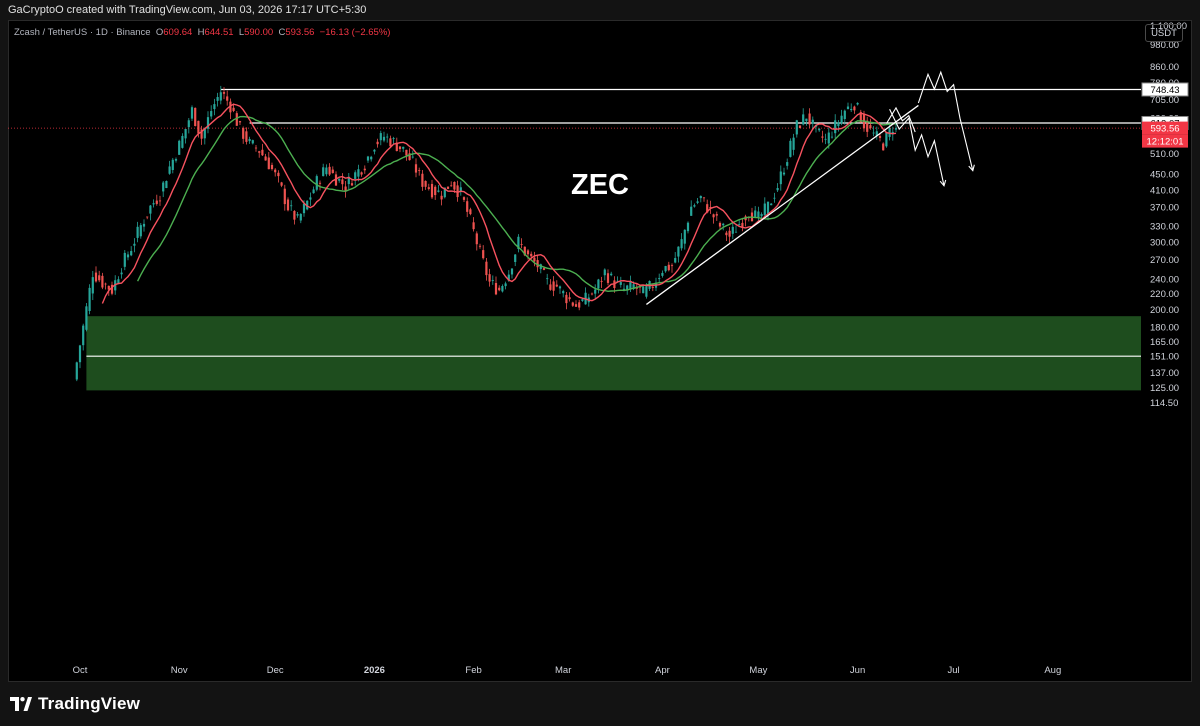  Describe the element at coordinates (355, 32) in the screenshot. I see `change-value: −16.13 (−2.65%)` at that location.